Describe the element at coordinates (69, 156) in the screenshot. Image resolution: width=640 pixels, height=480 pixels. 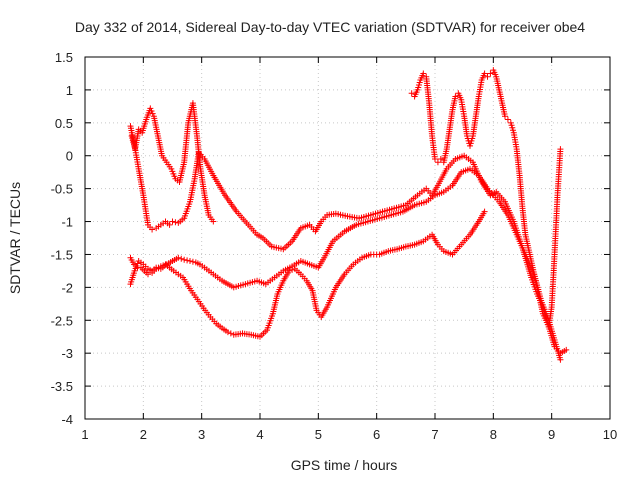
I see `y-tick-label: 0` at that location.